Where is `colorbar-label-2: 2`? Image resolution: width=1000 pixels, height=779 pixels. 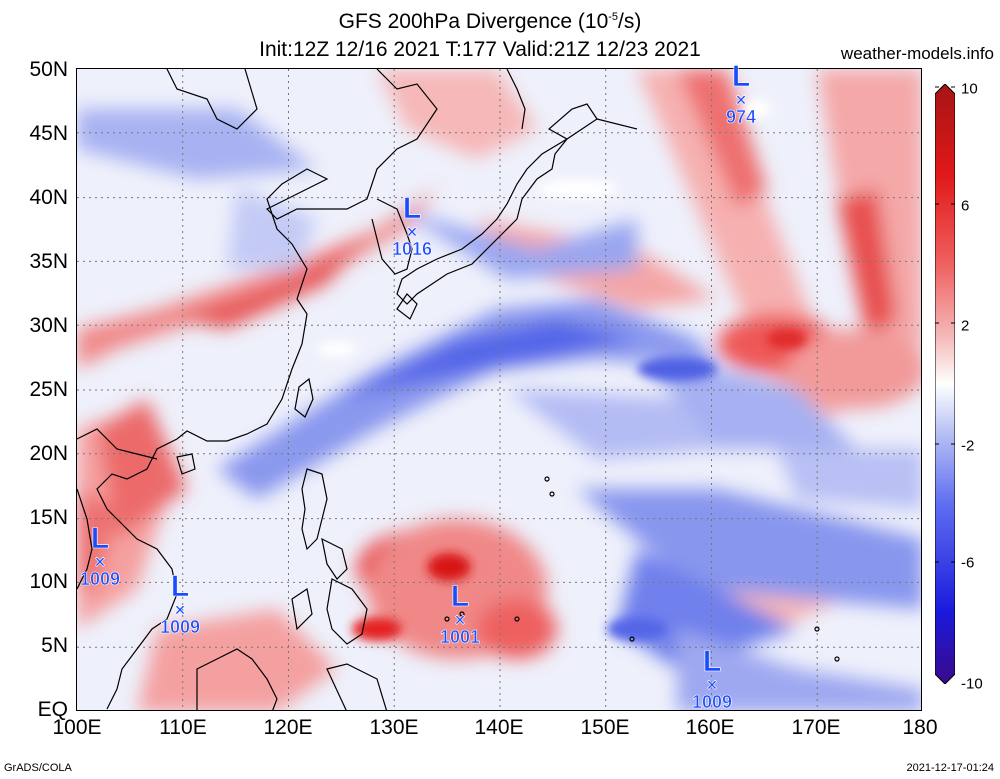 colorbar-label-2: 2 is located at coordinates (965, 326).